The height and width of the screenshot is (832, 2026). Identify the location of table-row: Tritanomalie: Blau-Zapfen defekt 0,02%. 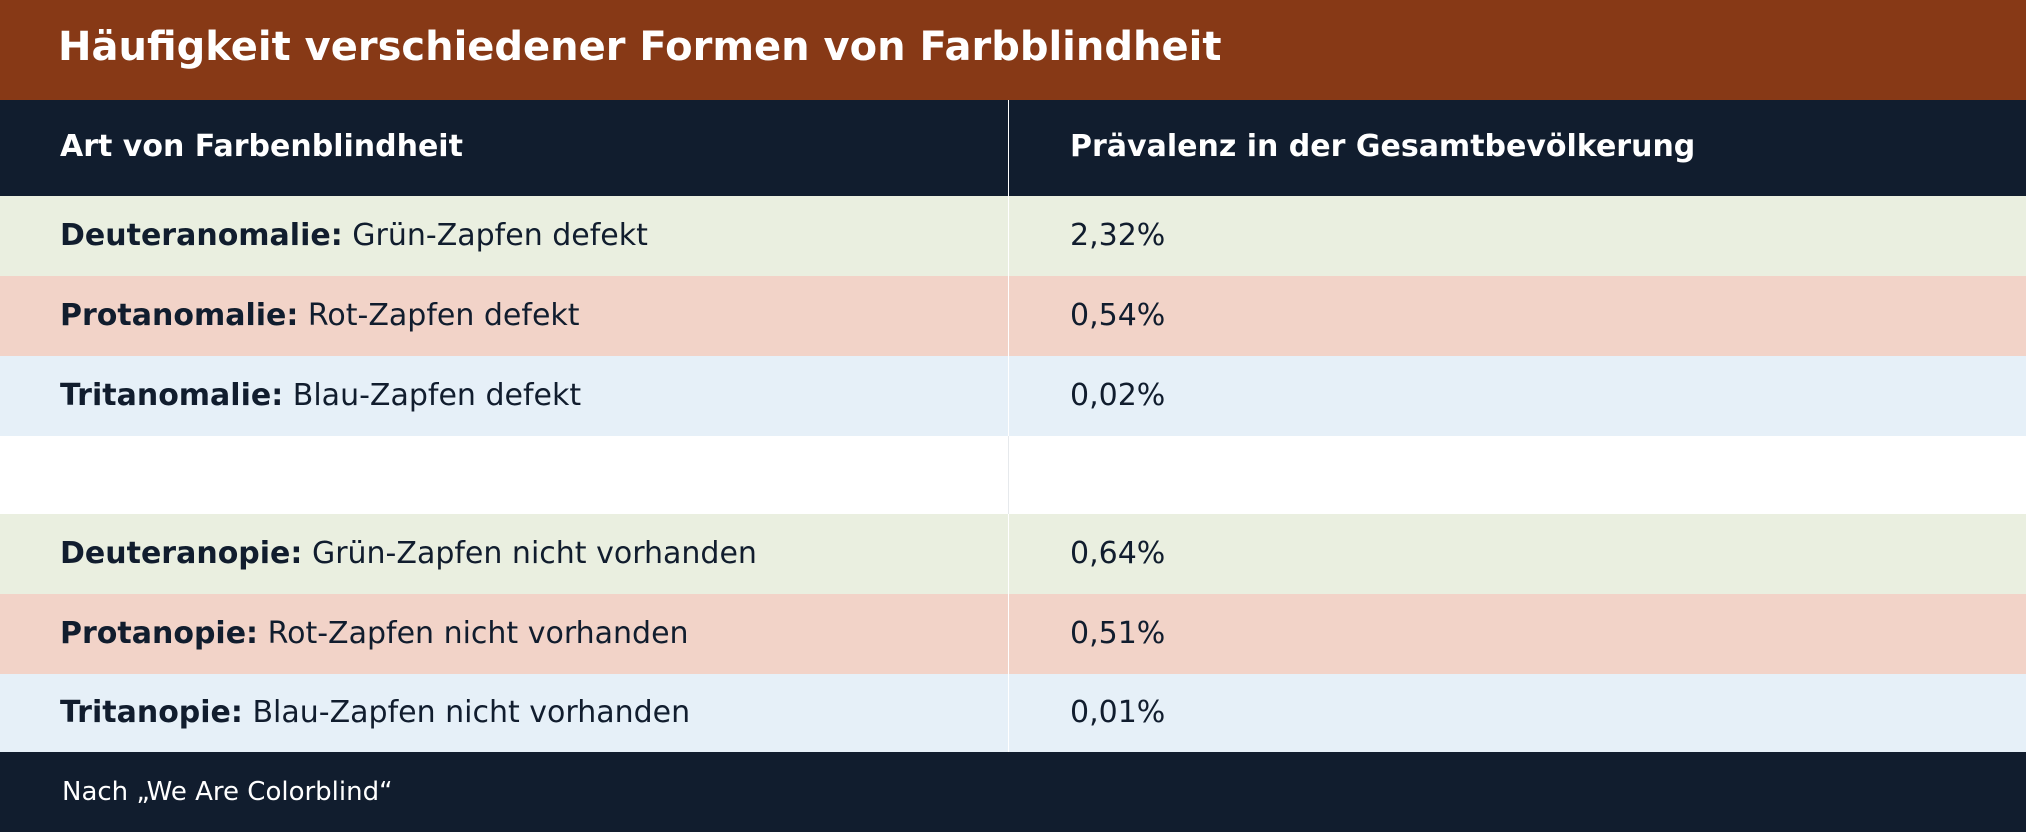
(1013, 396).